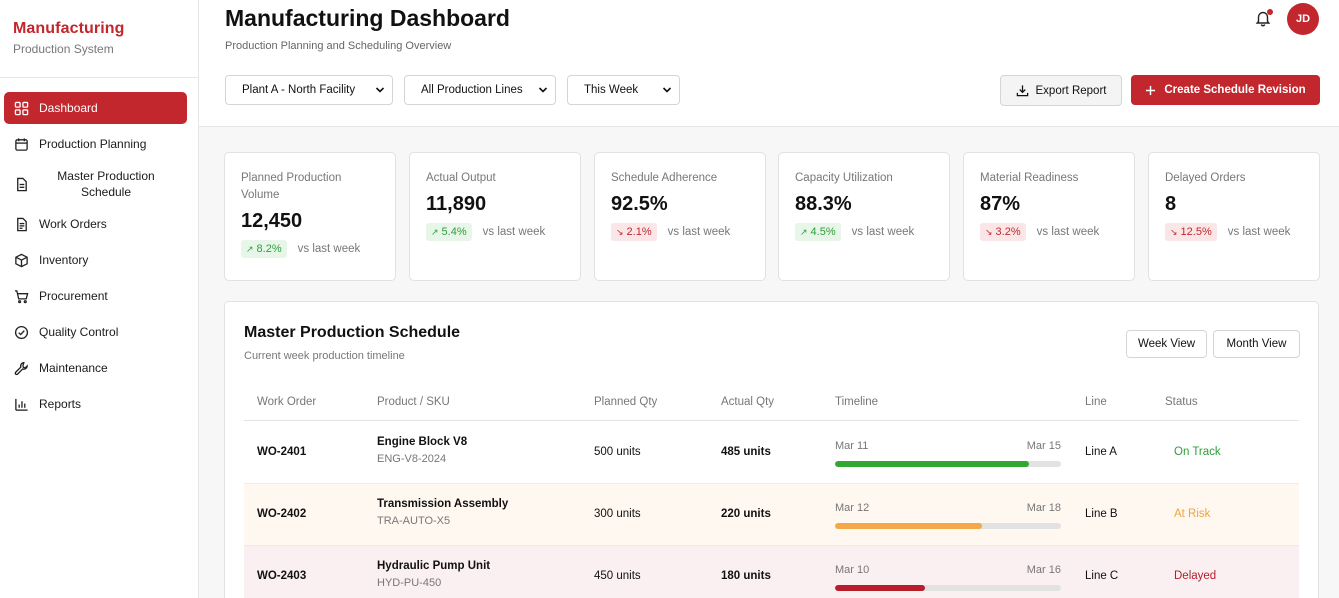  I want to click on sidebar-item-label: Reports, so click(60, 404).